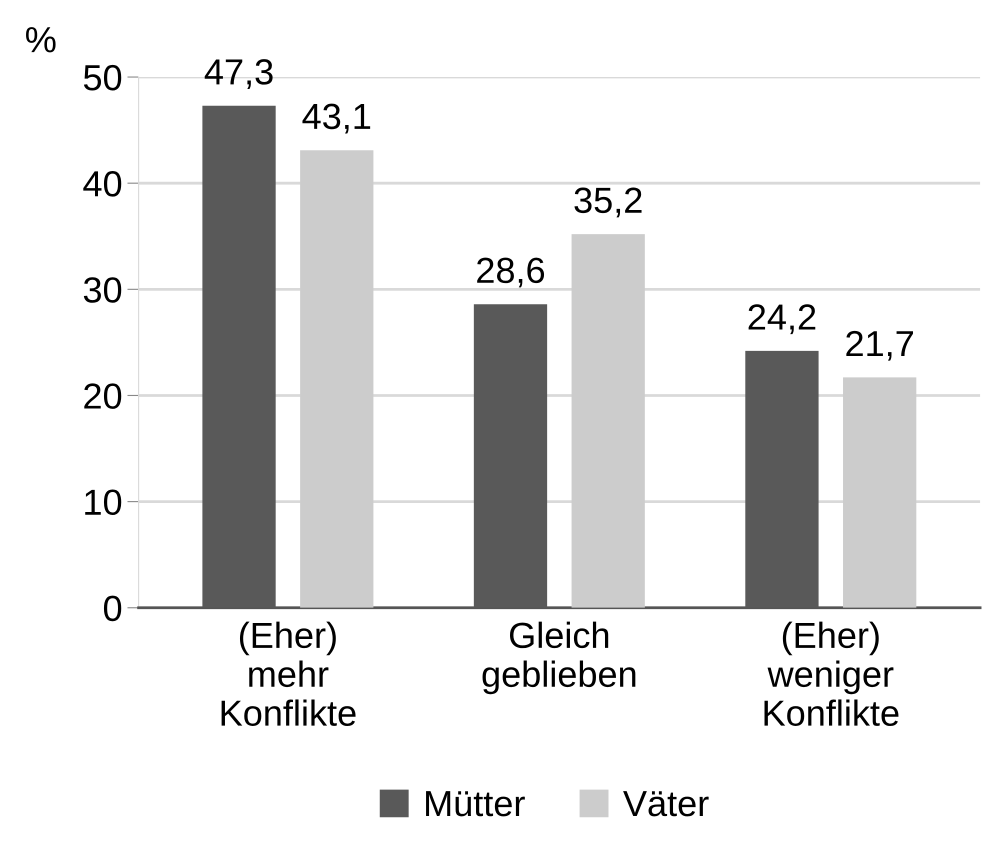  I want to click on y-tick-label: 40, so click(102, 184).